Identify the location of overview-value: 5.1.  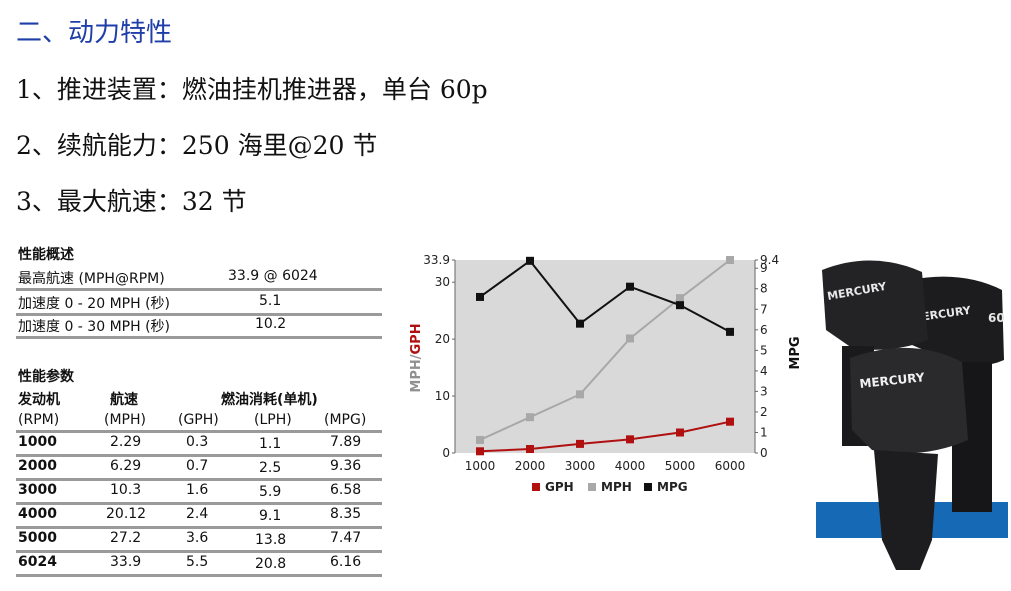
(270, 301).